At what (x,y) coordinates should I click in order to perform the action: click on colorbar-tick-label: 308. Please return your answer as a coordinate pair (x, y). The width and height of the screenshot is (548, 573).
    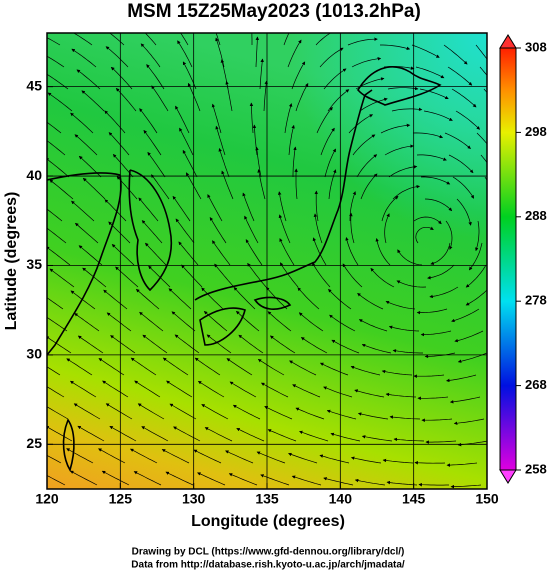
    Looking at the image, I should click on (536, 46).